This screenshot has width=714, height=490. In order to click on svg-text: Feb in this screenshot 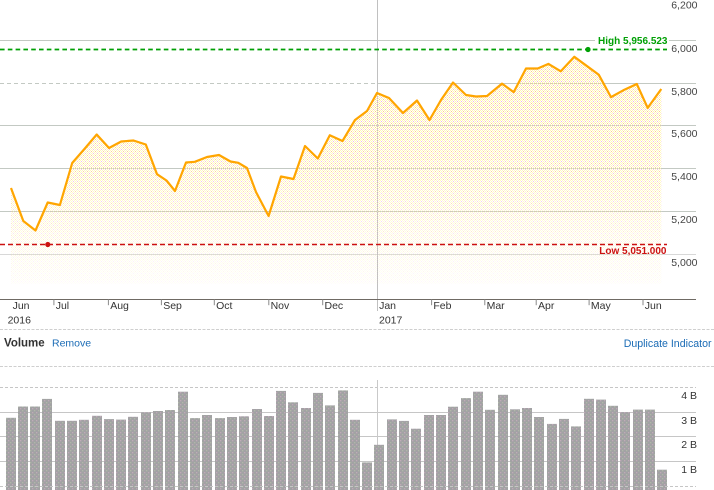, I will do `click(442, 306)`.